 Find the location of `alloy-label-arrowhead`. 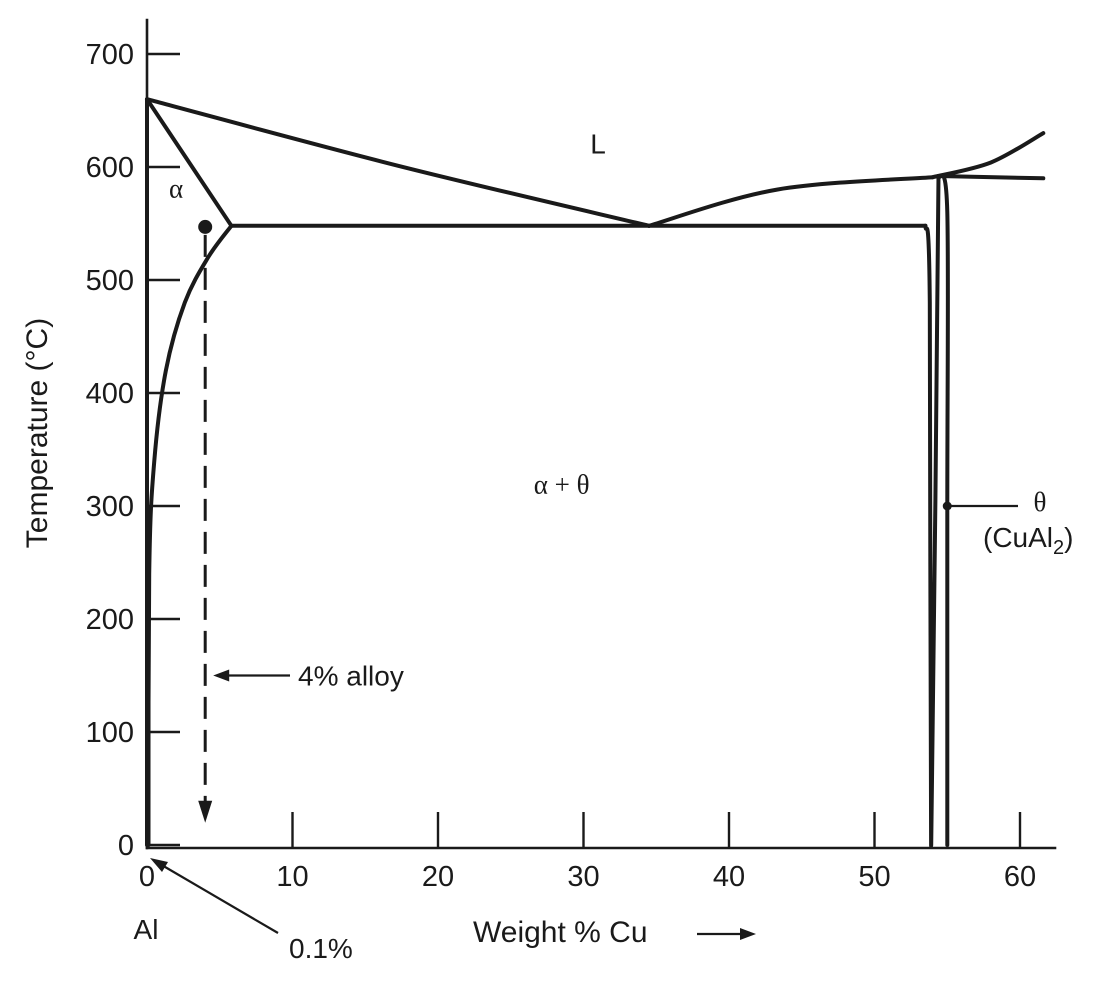

alloy-label-arrowhead is located at coordinates (221, 675).